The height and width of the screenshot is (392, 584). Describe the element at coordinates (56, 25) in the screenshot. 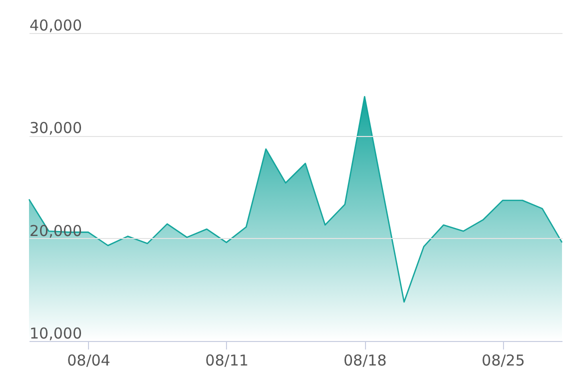

I see `y-tick-label: 40,000` at that location.